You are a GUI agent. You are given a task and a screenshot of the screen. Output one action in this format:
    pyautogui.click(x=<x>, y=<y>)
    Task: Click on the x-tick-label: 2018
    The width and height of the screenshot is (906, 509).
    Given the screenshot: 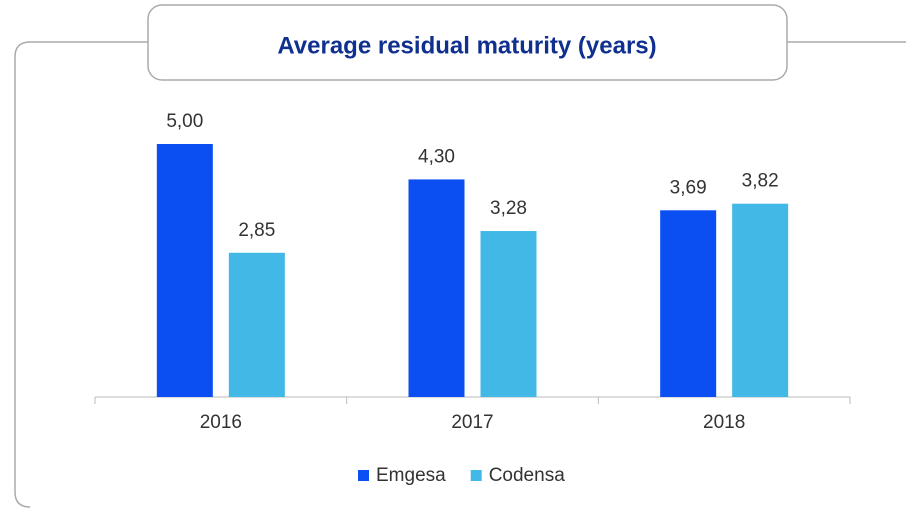 What is the action you would take?
    pyautogui.click(x=724, y=422)
    